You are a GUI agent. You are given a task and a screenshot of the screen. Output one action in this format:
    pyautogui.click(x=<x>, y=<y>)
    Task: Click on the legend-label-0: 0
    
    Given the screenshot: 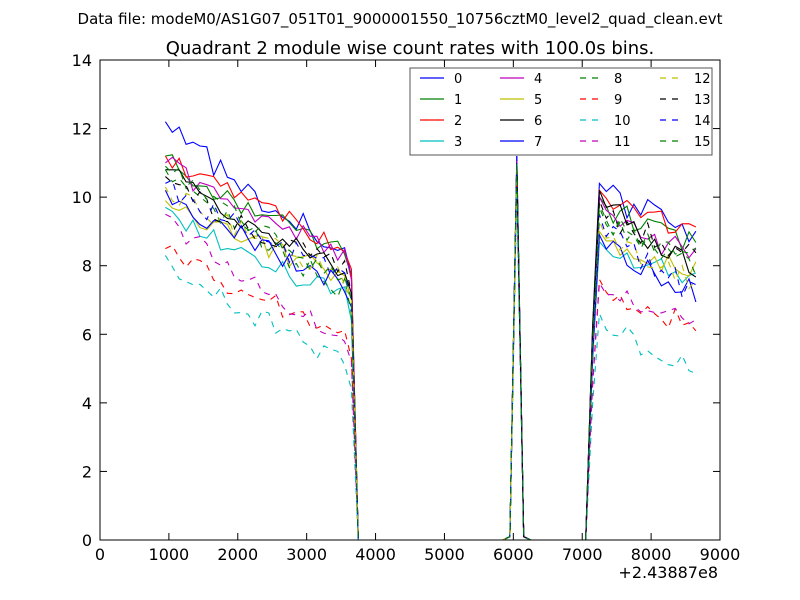 What is the action you would take?
    pyautogui.click(x=458, y=79)
    